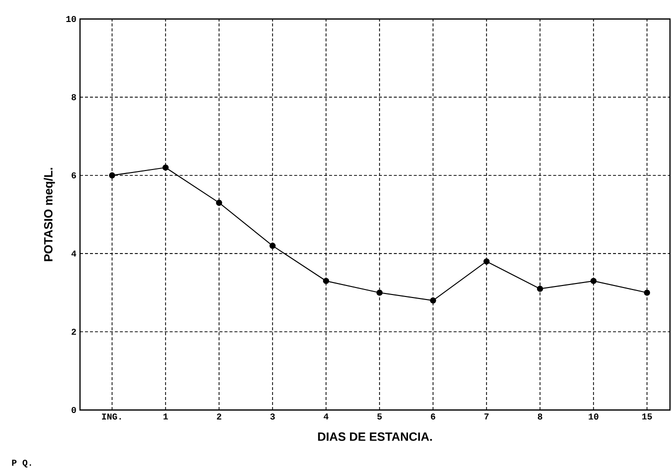  What do you see at coordinates (166, 417) in the screenshot?
I see `x-tick-label: 1` at bounding box center [166, 417].